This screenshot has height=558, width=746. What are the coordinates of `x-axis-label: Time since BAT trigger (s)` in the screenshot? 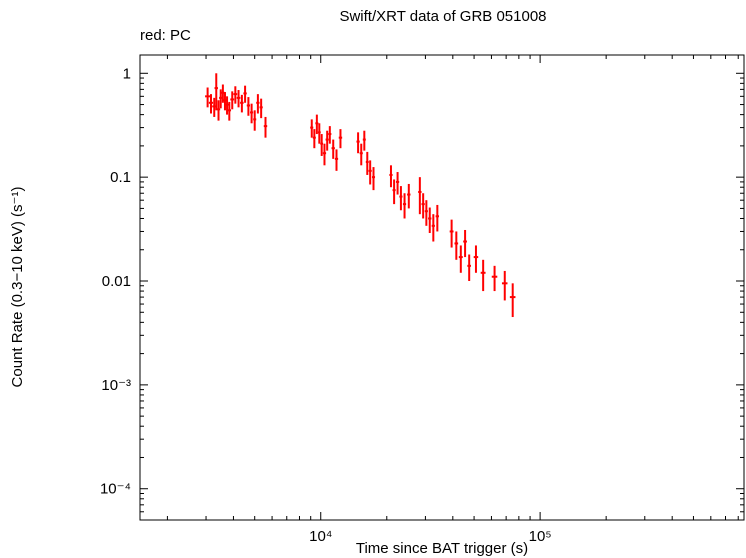 It's located at (442, 548).